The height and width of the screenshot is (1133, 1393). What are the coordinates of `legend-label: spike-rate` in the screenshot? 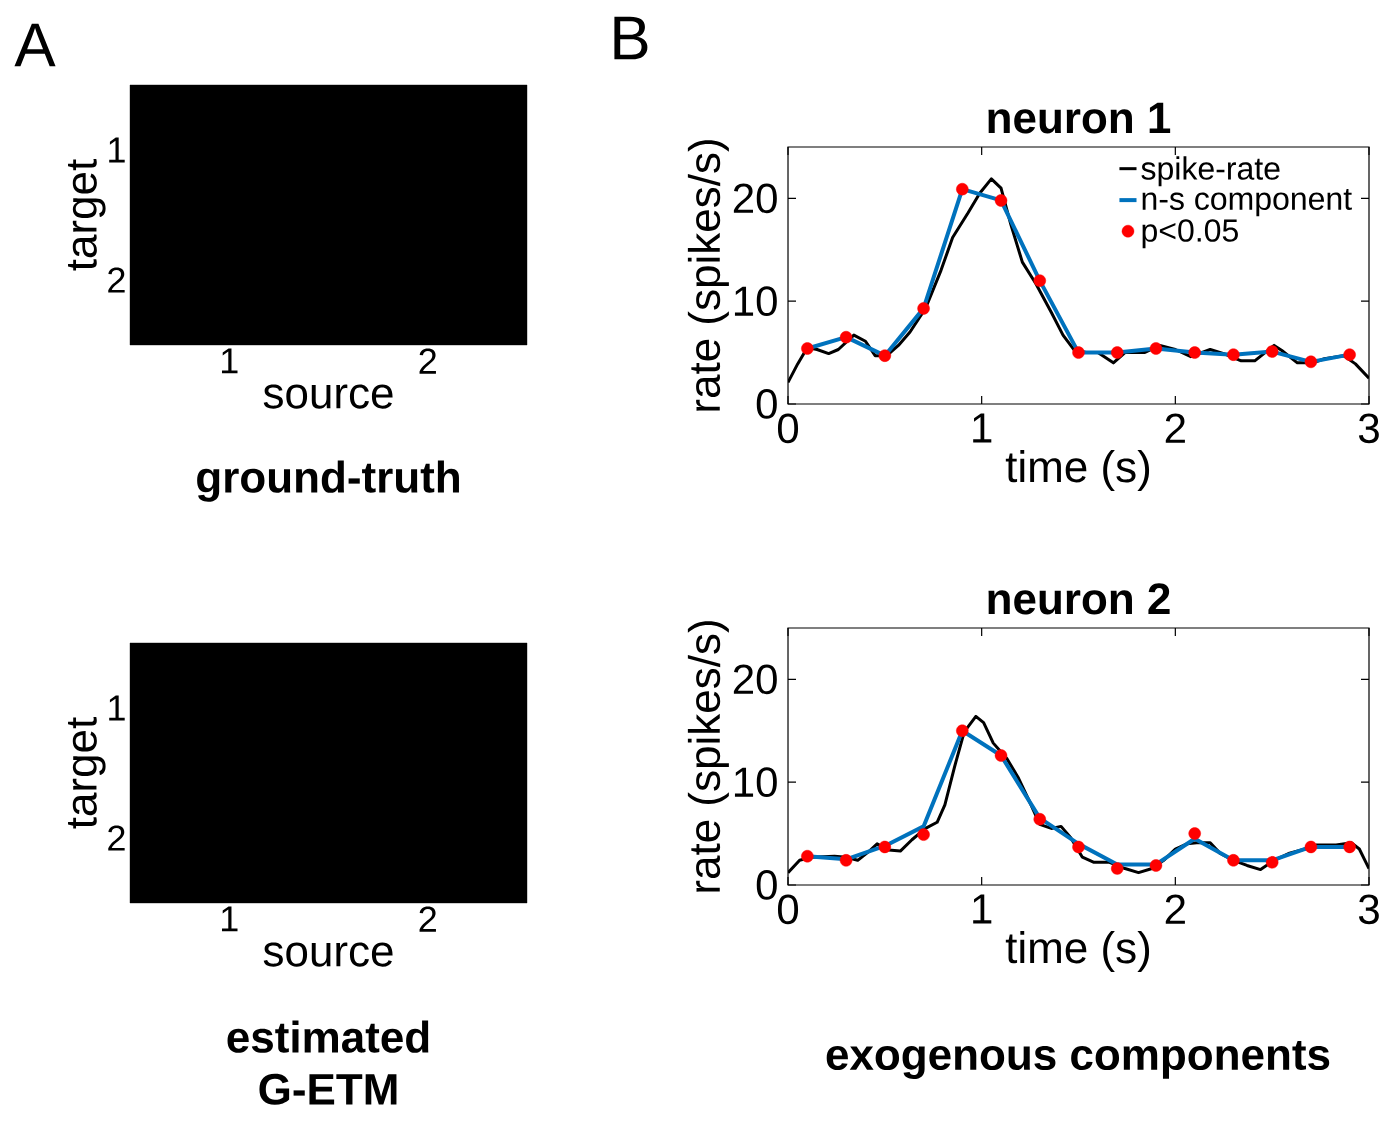 It's located at (1210, 171).